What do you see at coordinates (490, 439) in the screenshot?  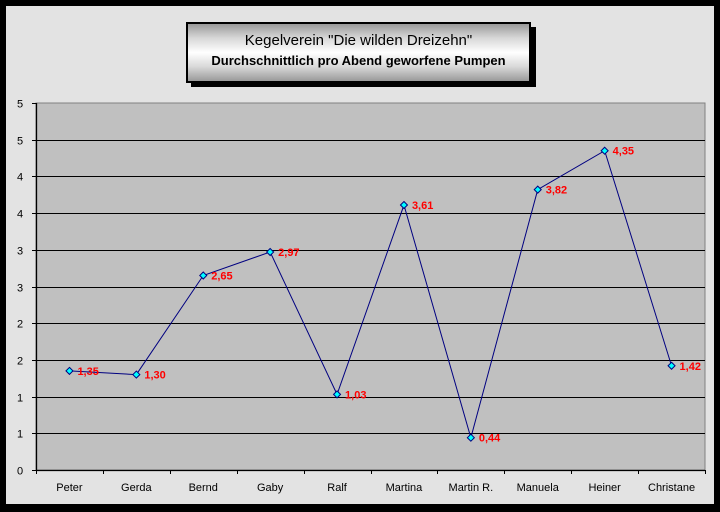 I see `data-label: 0,44` at bounding box center [490, 439].